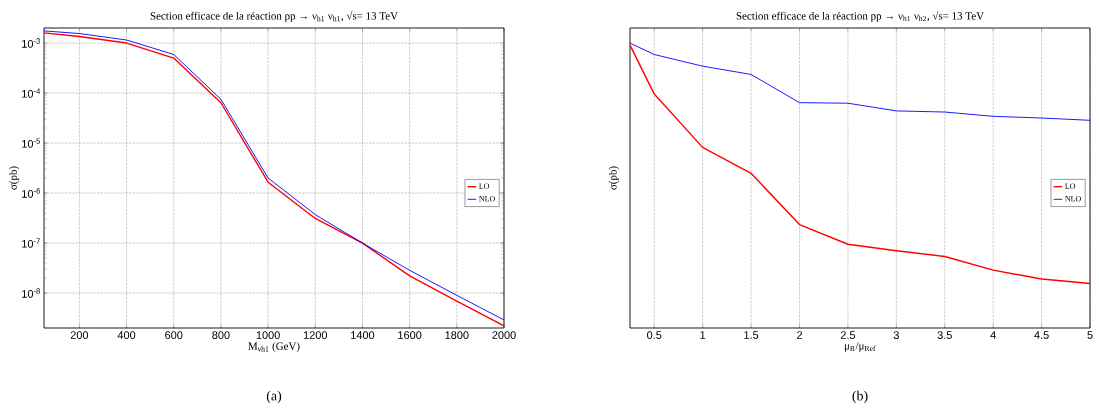 The image size is (1099, 410). Describe the element at coordinates (126, 335) in the screenshot. I see `x-tick-label: 400` at that location.